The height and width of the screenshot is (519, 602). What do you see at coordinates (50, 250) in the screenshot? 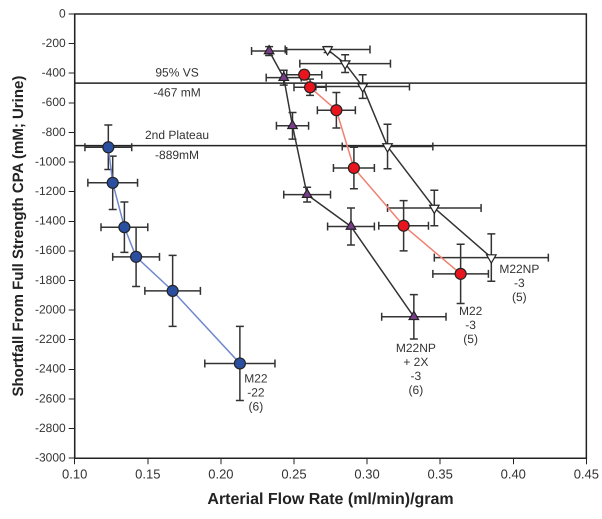
I see `y-tick-label: -1600` at bounding box center [50, 250].